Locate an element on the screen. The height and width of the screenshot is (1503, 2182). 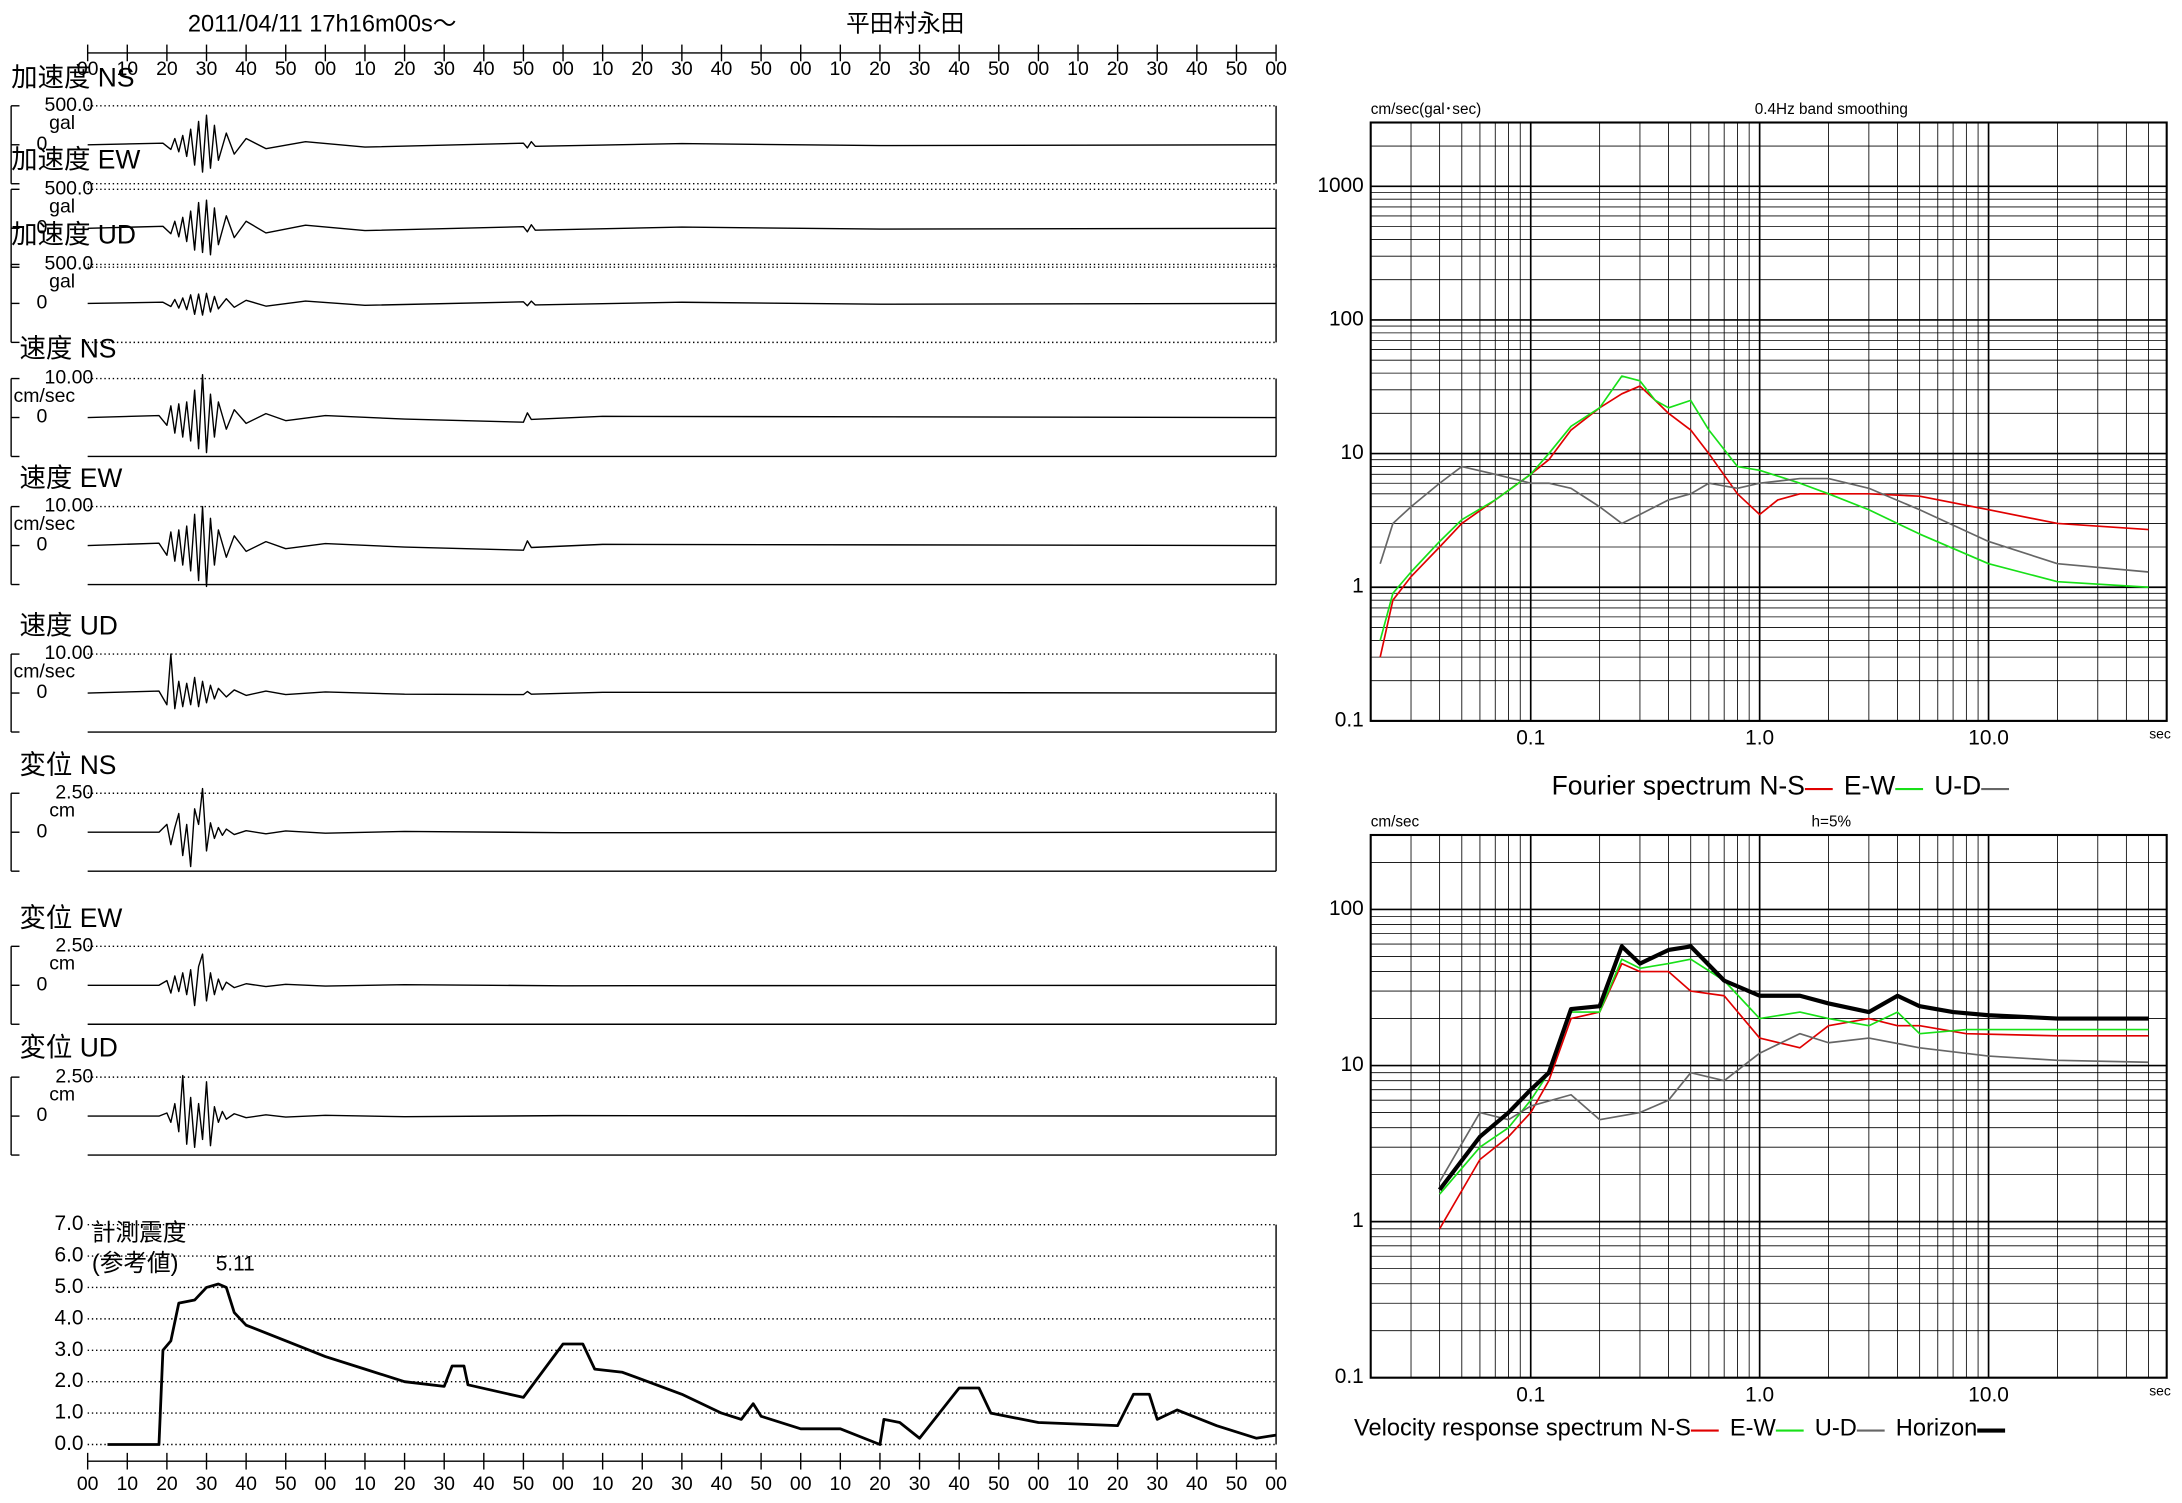
unit: cm/sec is located at coordinates (44, 671).